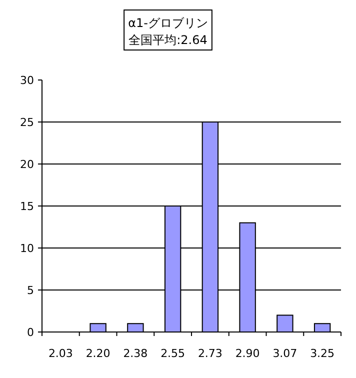  I want to click on y-tick-label: 15, so click(27, 206).